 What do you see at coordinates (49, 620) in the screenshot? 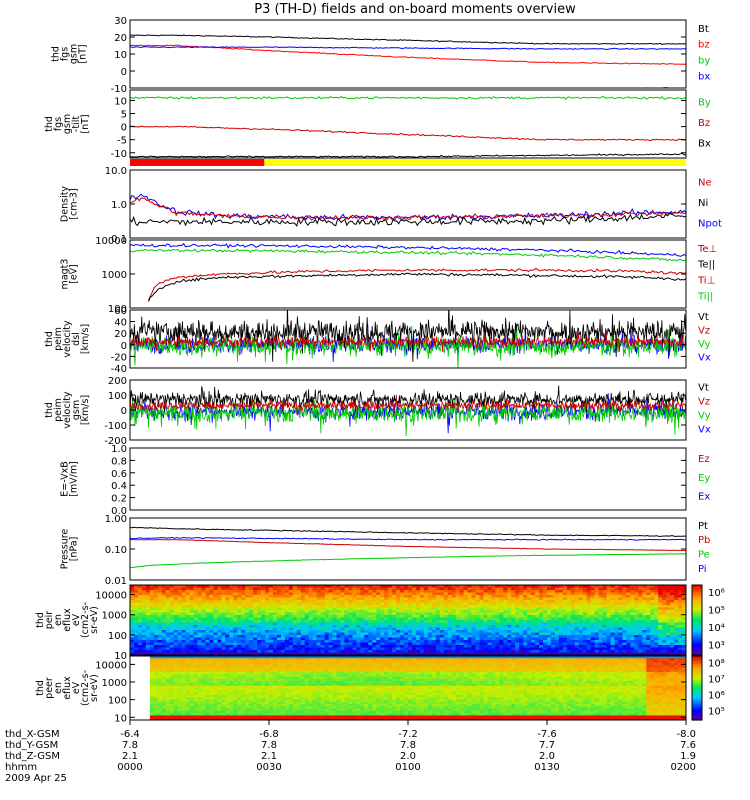
I see `y-axis-label: peir` at bounding box center [49, 620].